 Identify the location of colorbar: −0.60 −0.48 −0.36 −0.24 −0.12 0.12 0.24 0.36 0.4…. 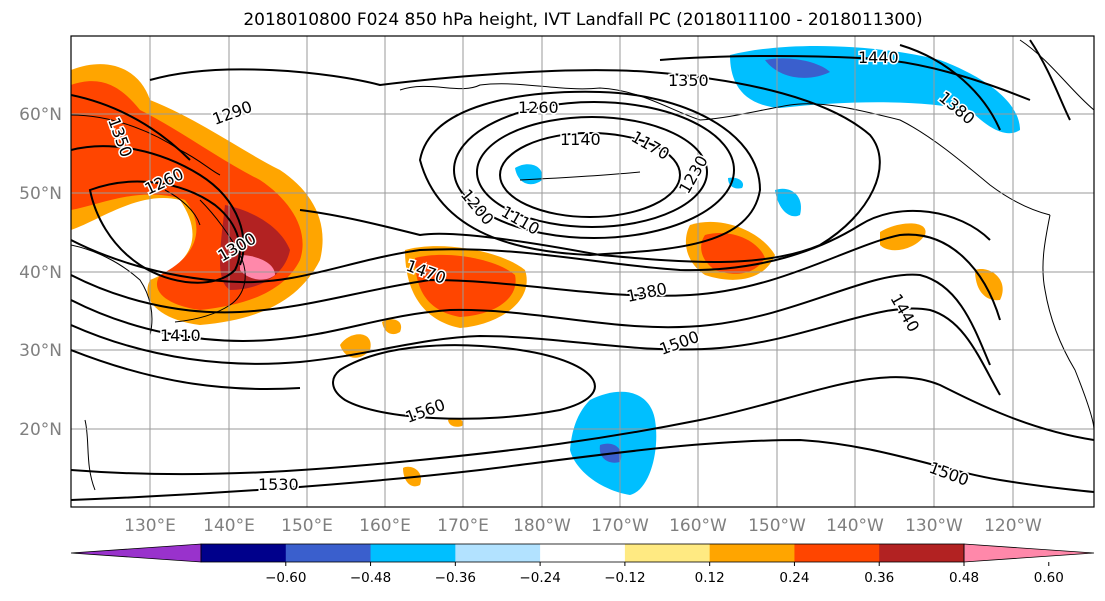
(582, 564).